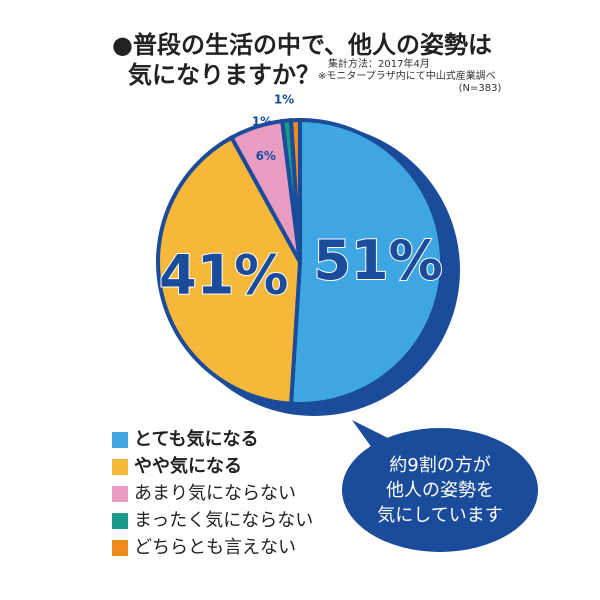 This screenshot has height=600, width=600. I want to click on legend-label: やや気になる, so click(188, 466).